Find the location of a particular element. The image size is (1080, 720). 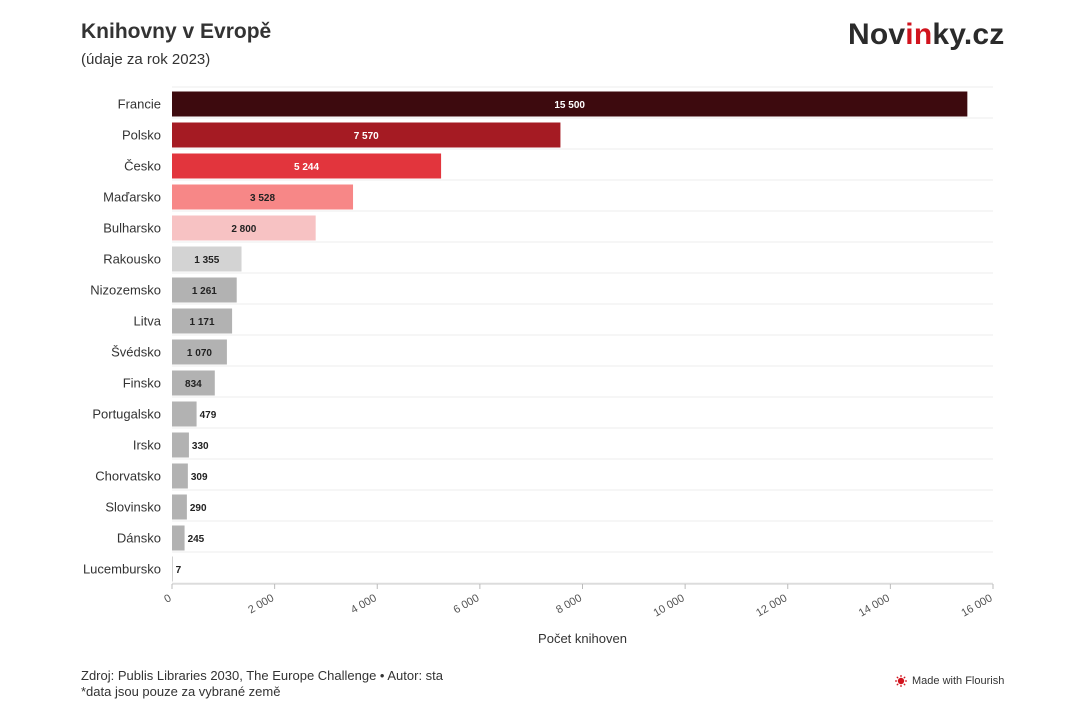

value-label: 245 is located at coordinates (196, 539).